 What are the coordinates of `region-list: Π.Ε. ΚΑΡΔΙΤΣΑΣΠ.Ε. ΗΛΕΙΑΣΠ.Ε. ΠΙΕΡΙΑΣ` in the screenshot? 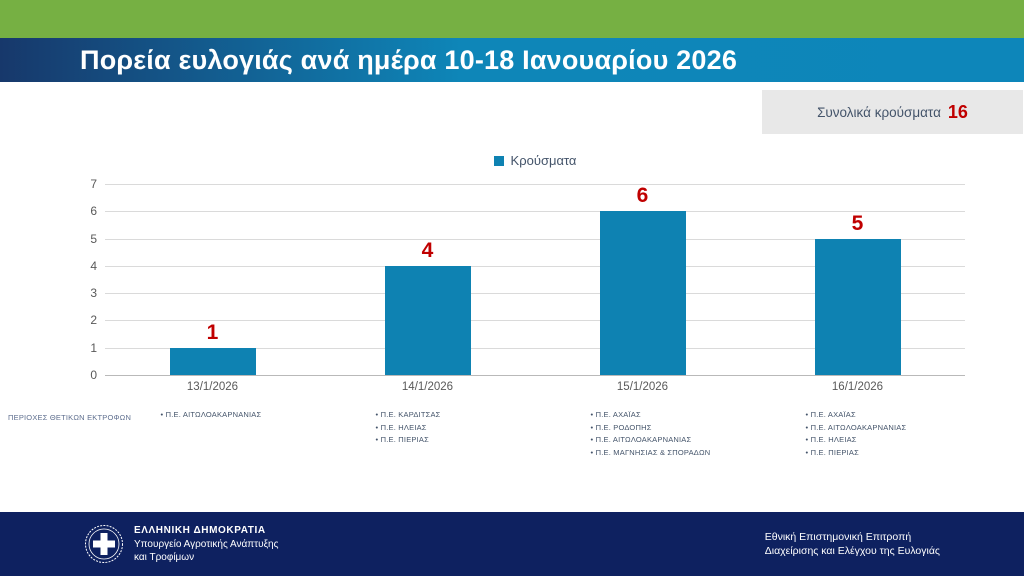 It's located at (481, 428).